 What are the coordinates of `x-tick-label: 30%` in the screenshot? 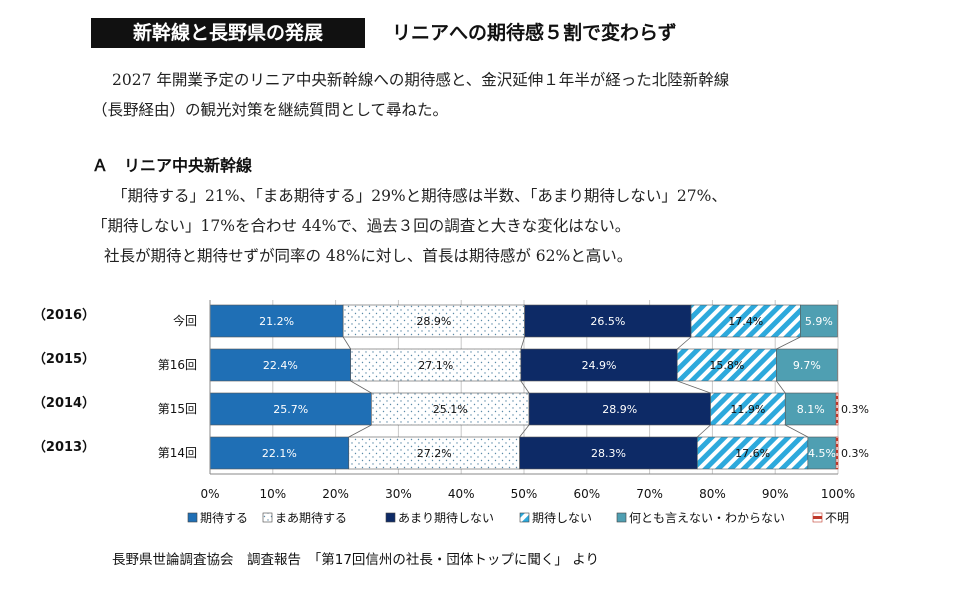 It's located at (398, 494).